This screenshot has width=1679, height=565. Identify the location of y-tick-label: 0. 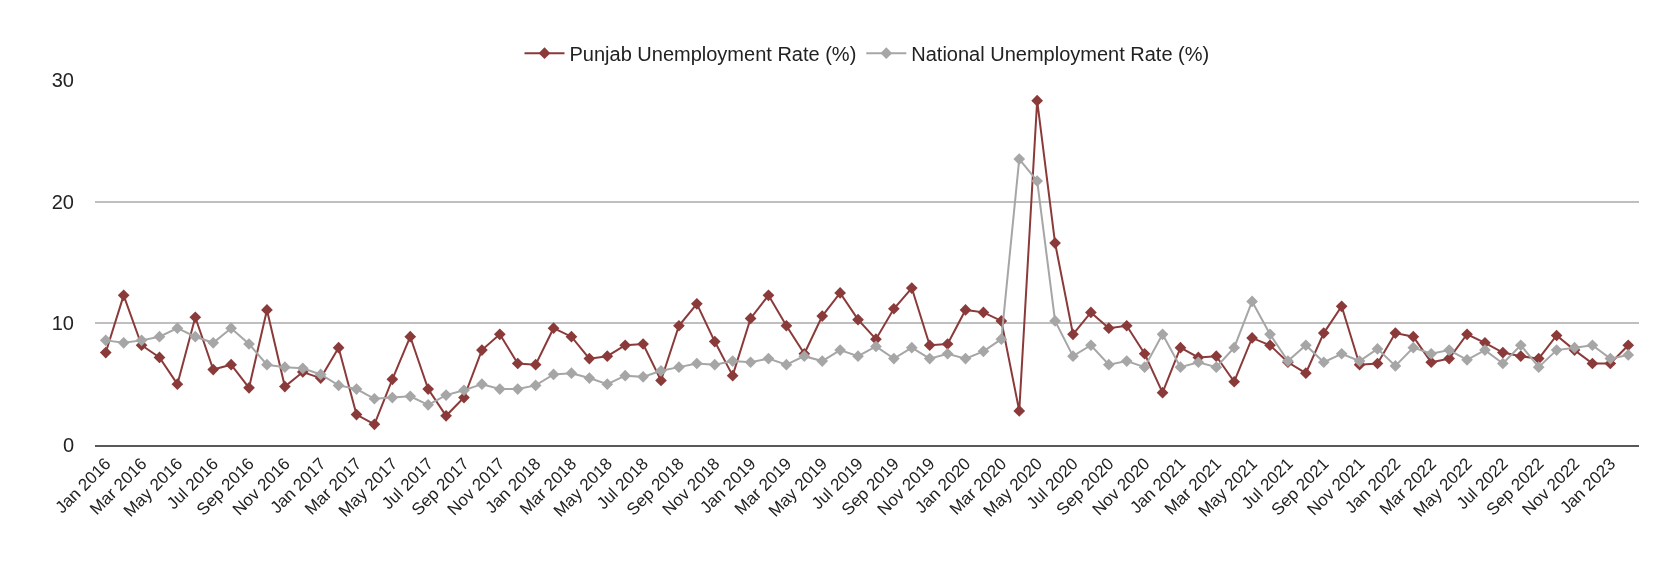
(68, 445).